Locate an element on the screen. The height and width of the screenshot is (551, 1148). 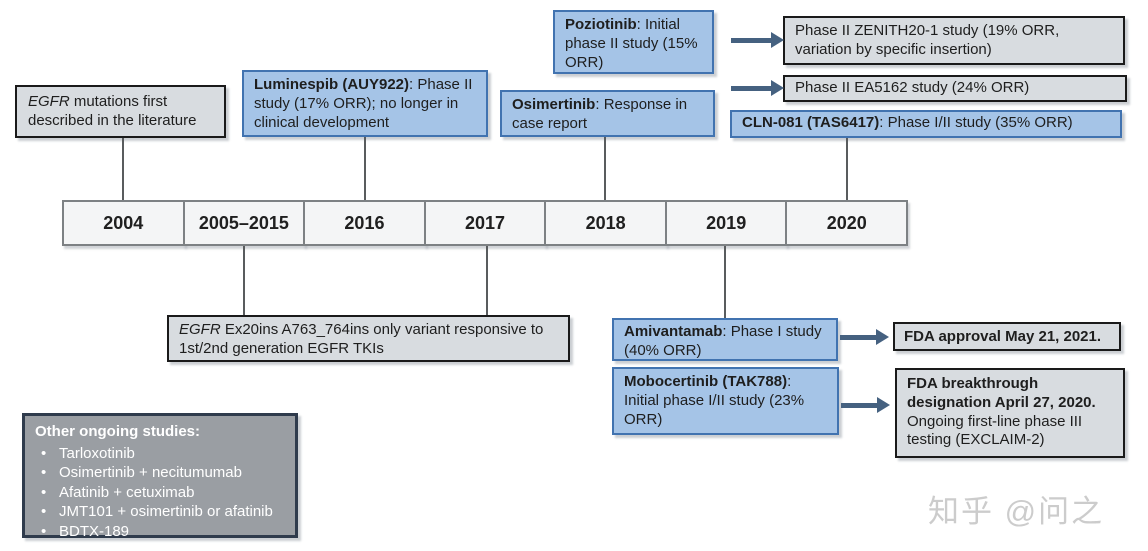
timeline-cell-2017: 2017 is located at coordinates (485, 223).